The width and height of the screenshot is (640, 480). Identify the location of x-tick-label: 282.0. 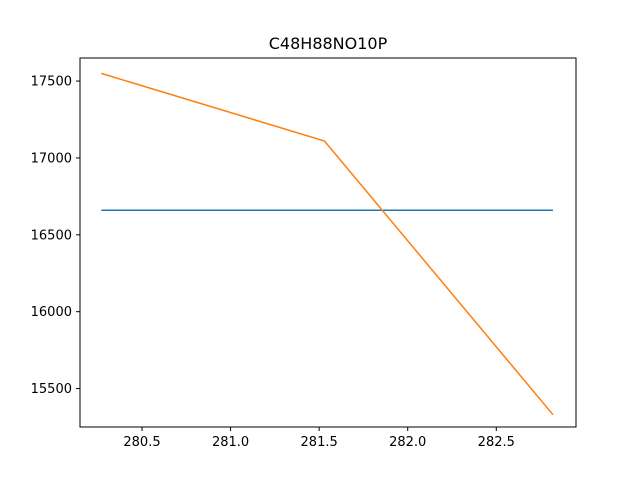
(407, 442).